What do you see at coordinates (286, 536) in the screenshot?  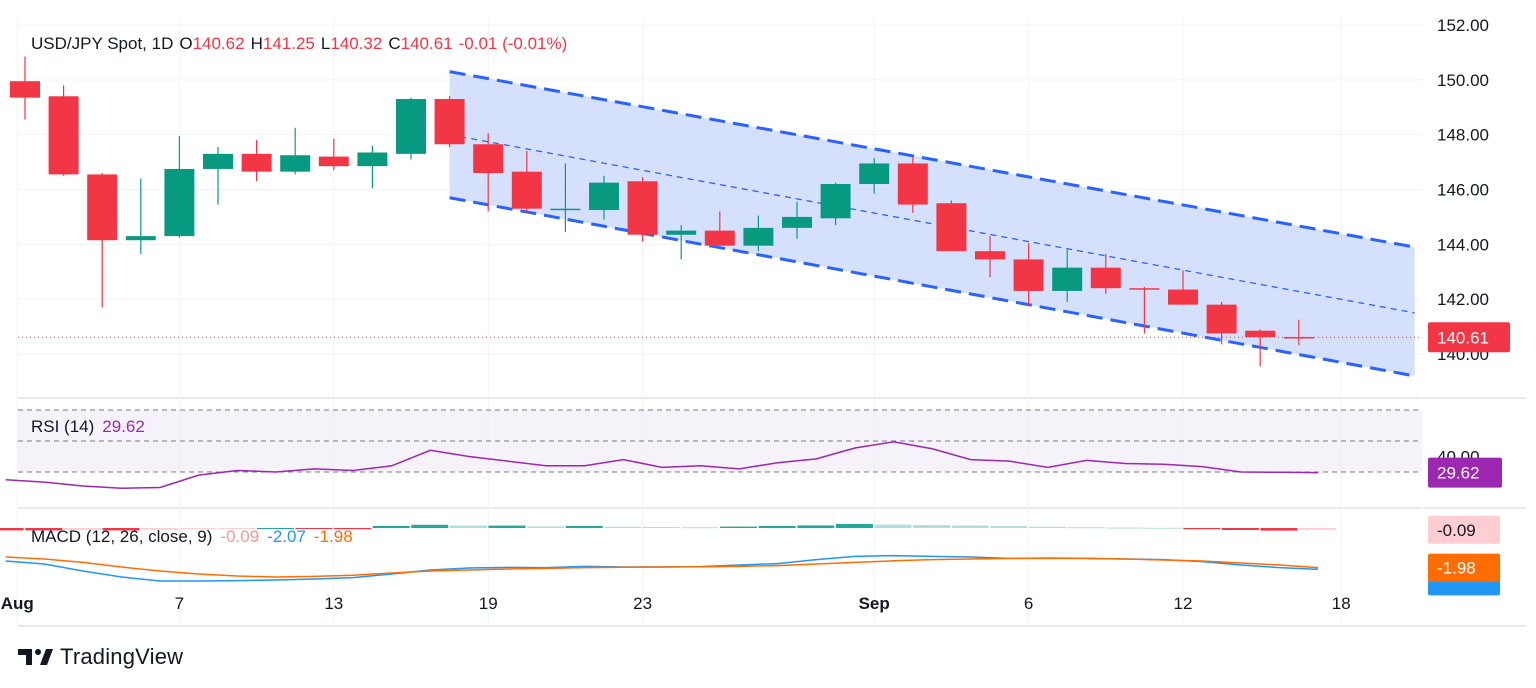 I see `macd-line-value: -2.07` at bounding box center [286, 536].